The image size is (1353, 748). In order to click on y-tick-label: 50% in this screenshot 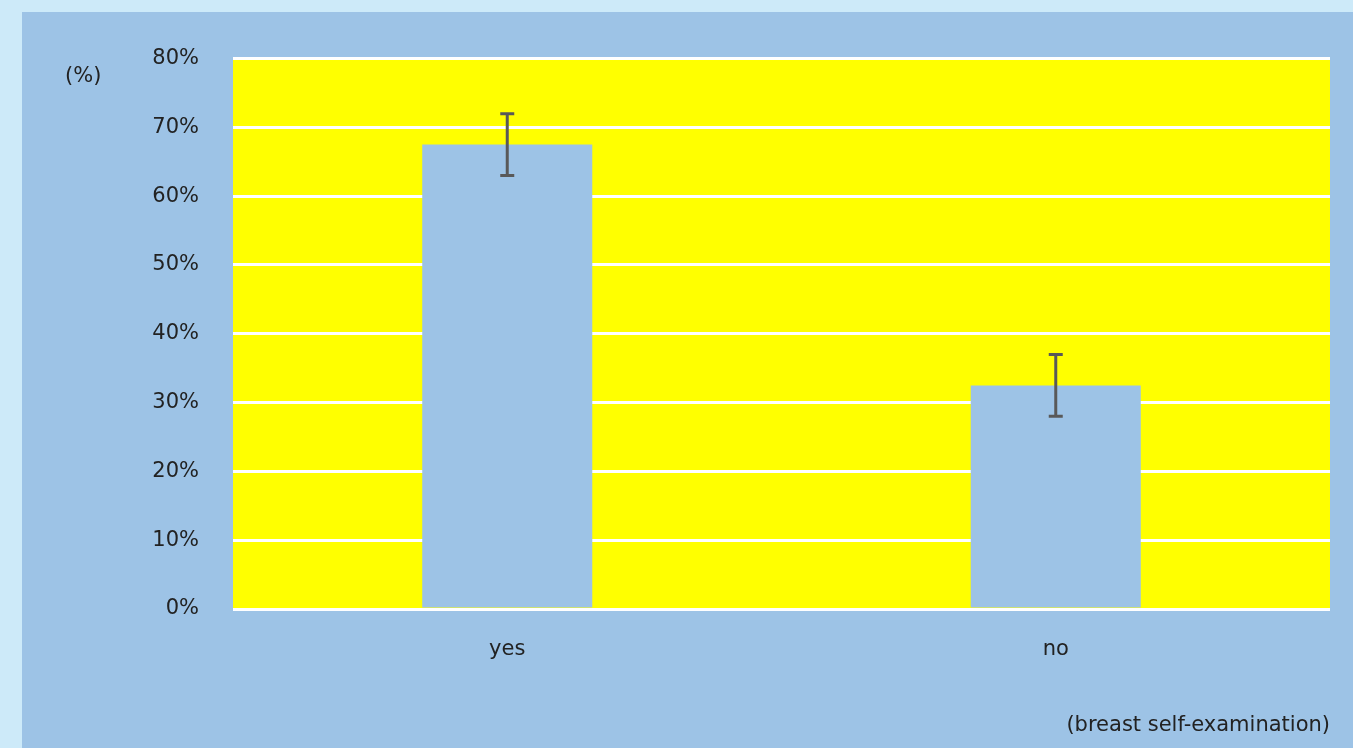, I will do `click(175, 263)`.